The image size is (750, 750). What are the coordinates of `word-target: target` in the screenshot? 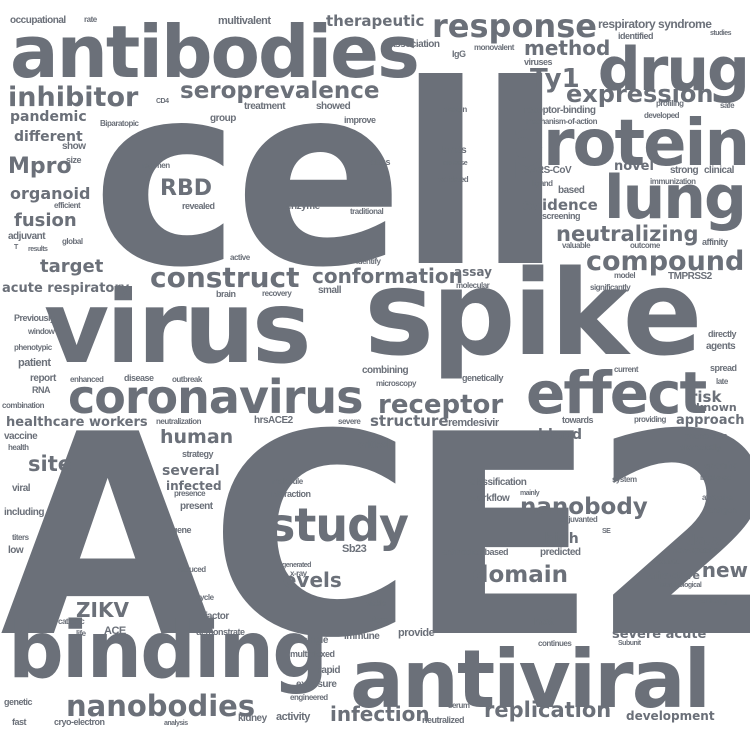 It's located at (72, 266).